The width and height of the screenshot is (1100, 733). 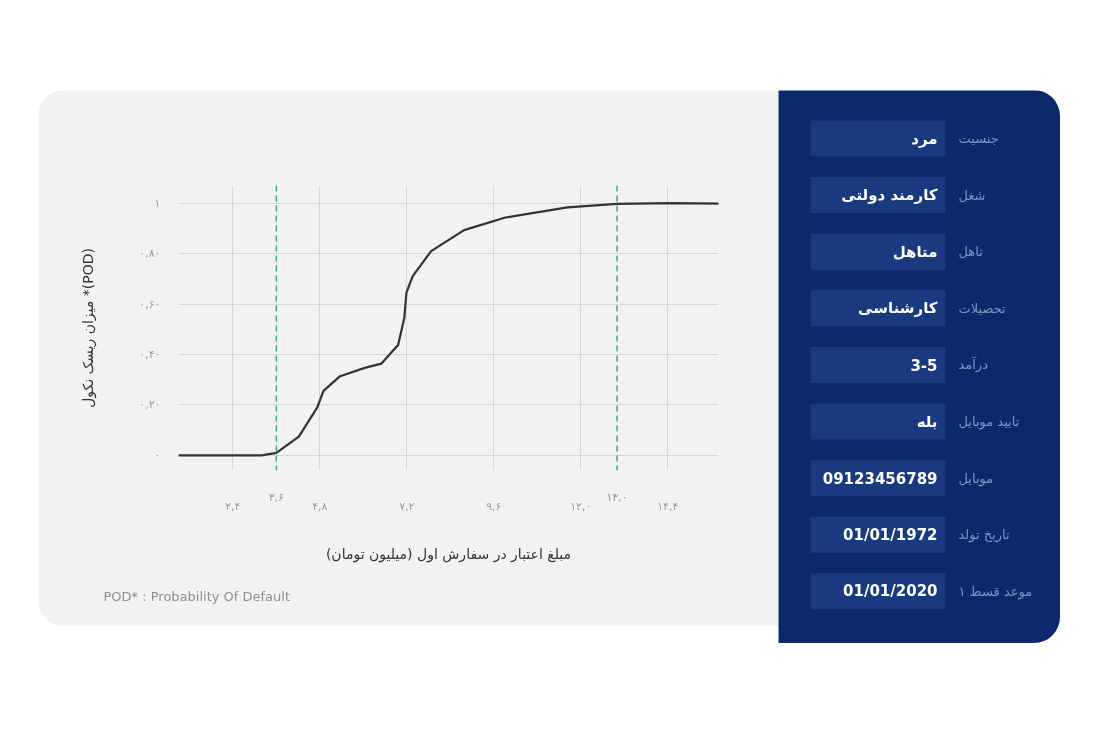 I want to click on y-tick-label: ۰,۴۰, so click(x=150, y=354).